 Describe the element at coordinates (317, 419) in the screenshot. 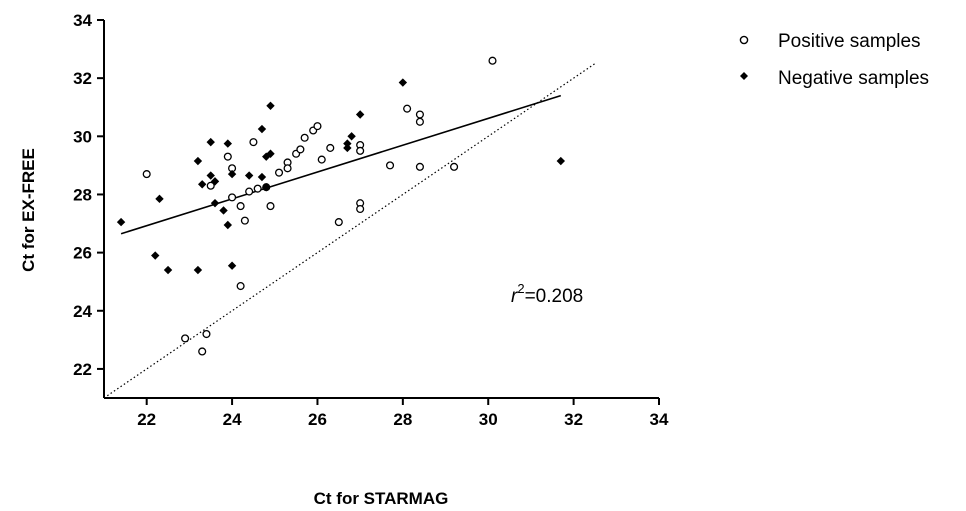

I see `x-tick-label: 26` at that location.